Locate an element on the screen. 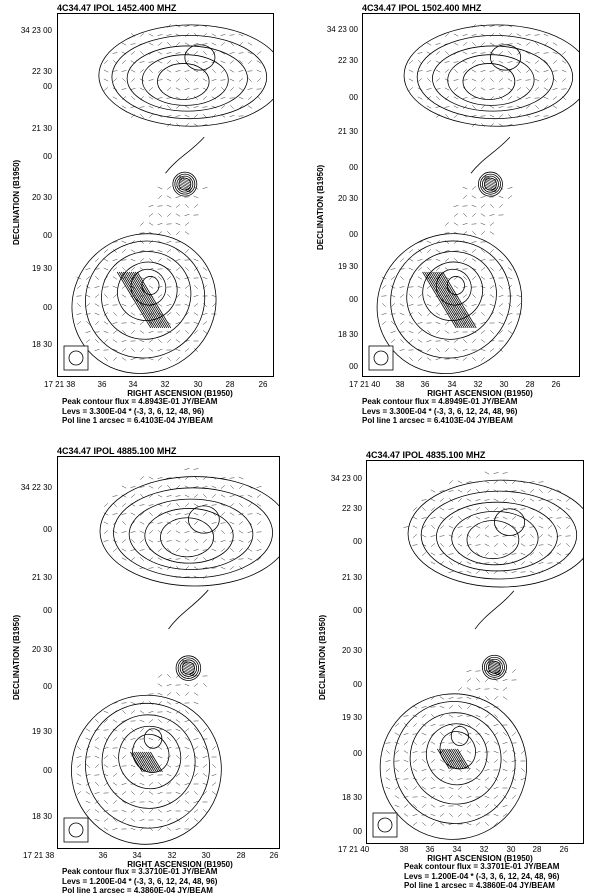 The height and width of the screenshot is (896, 600). panel-title: 4C34.47 IPOL 4835.100 MHZ is located at coordinates (425, 455).